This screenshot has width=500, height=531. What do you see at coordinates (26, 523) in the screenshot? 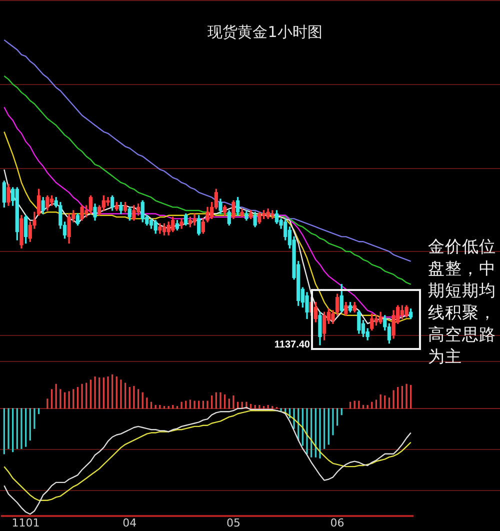
I see `x-tick-label: 1101` at bounding box center [26, 523].